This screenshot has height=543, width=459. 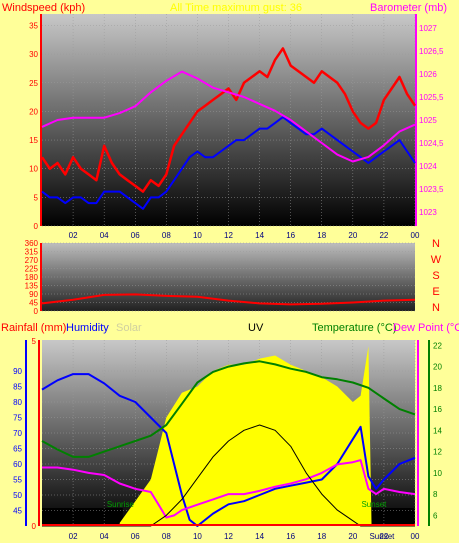 I want to click on direction-tick-label: 360, so click(x=32, y=243).